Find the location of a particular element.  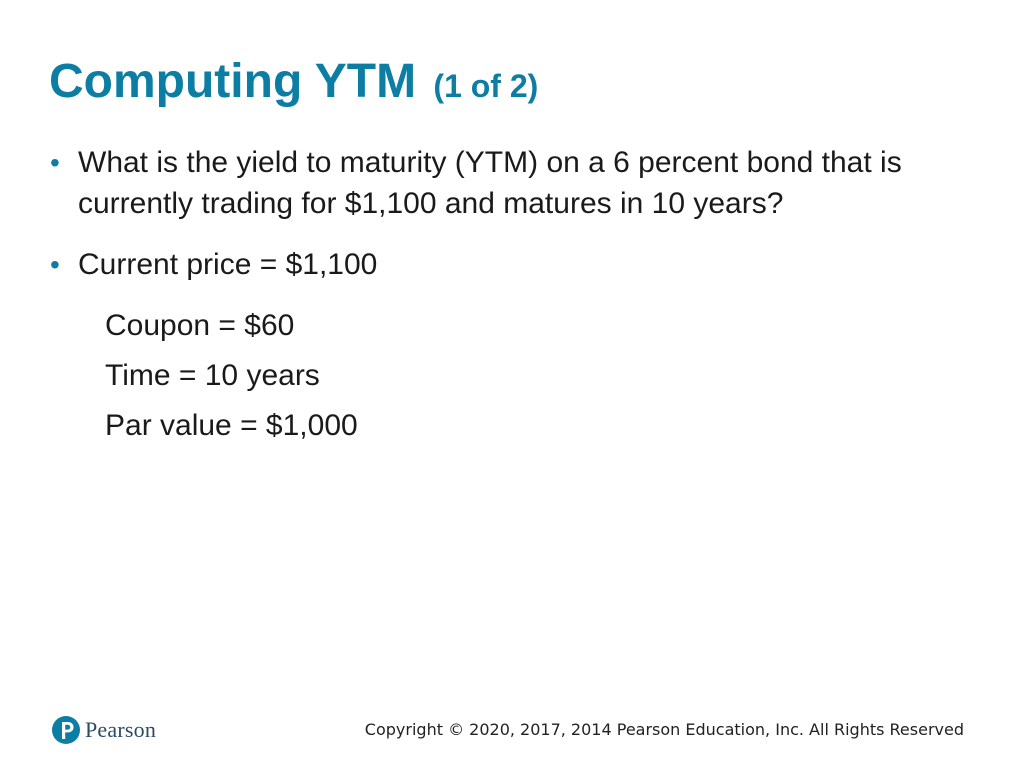

pearson-logo: Pearson is located at coordinates (104, 730).